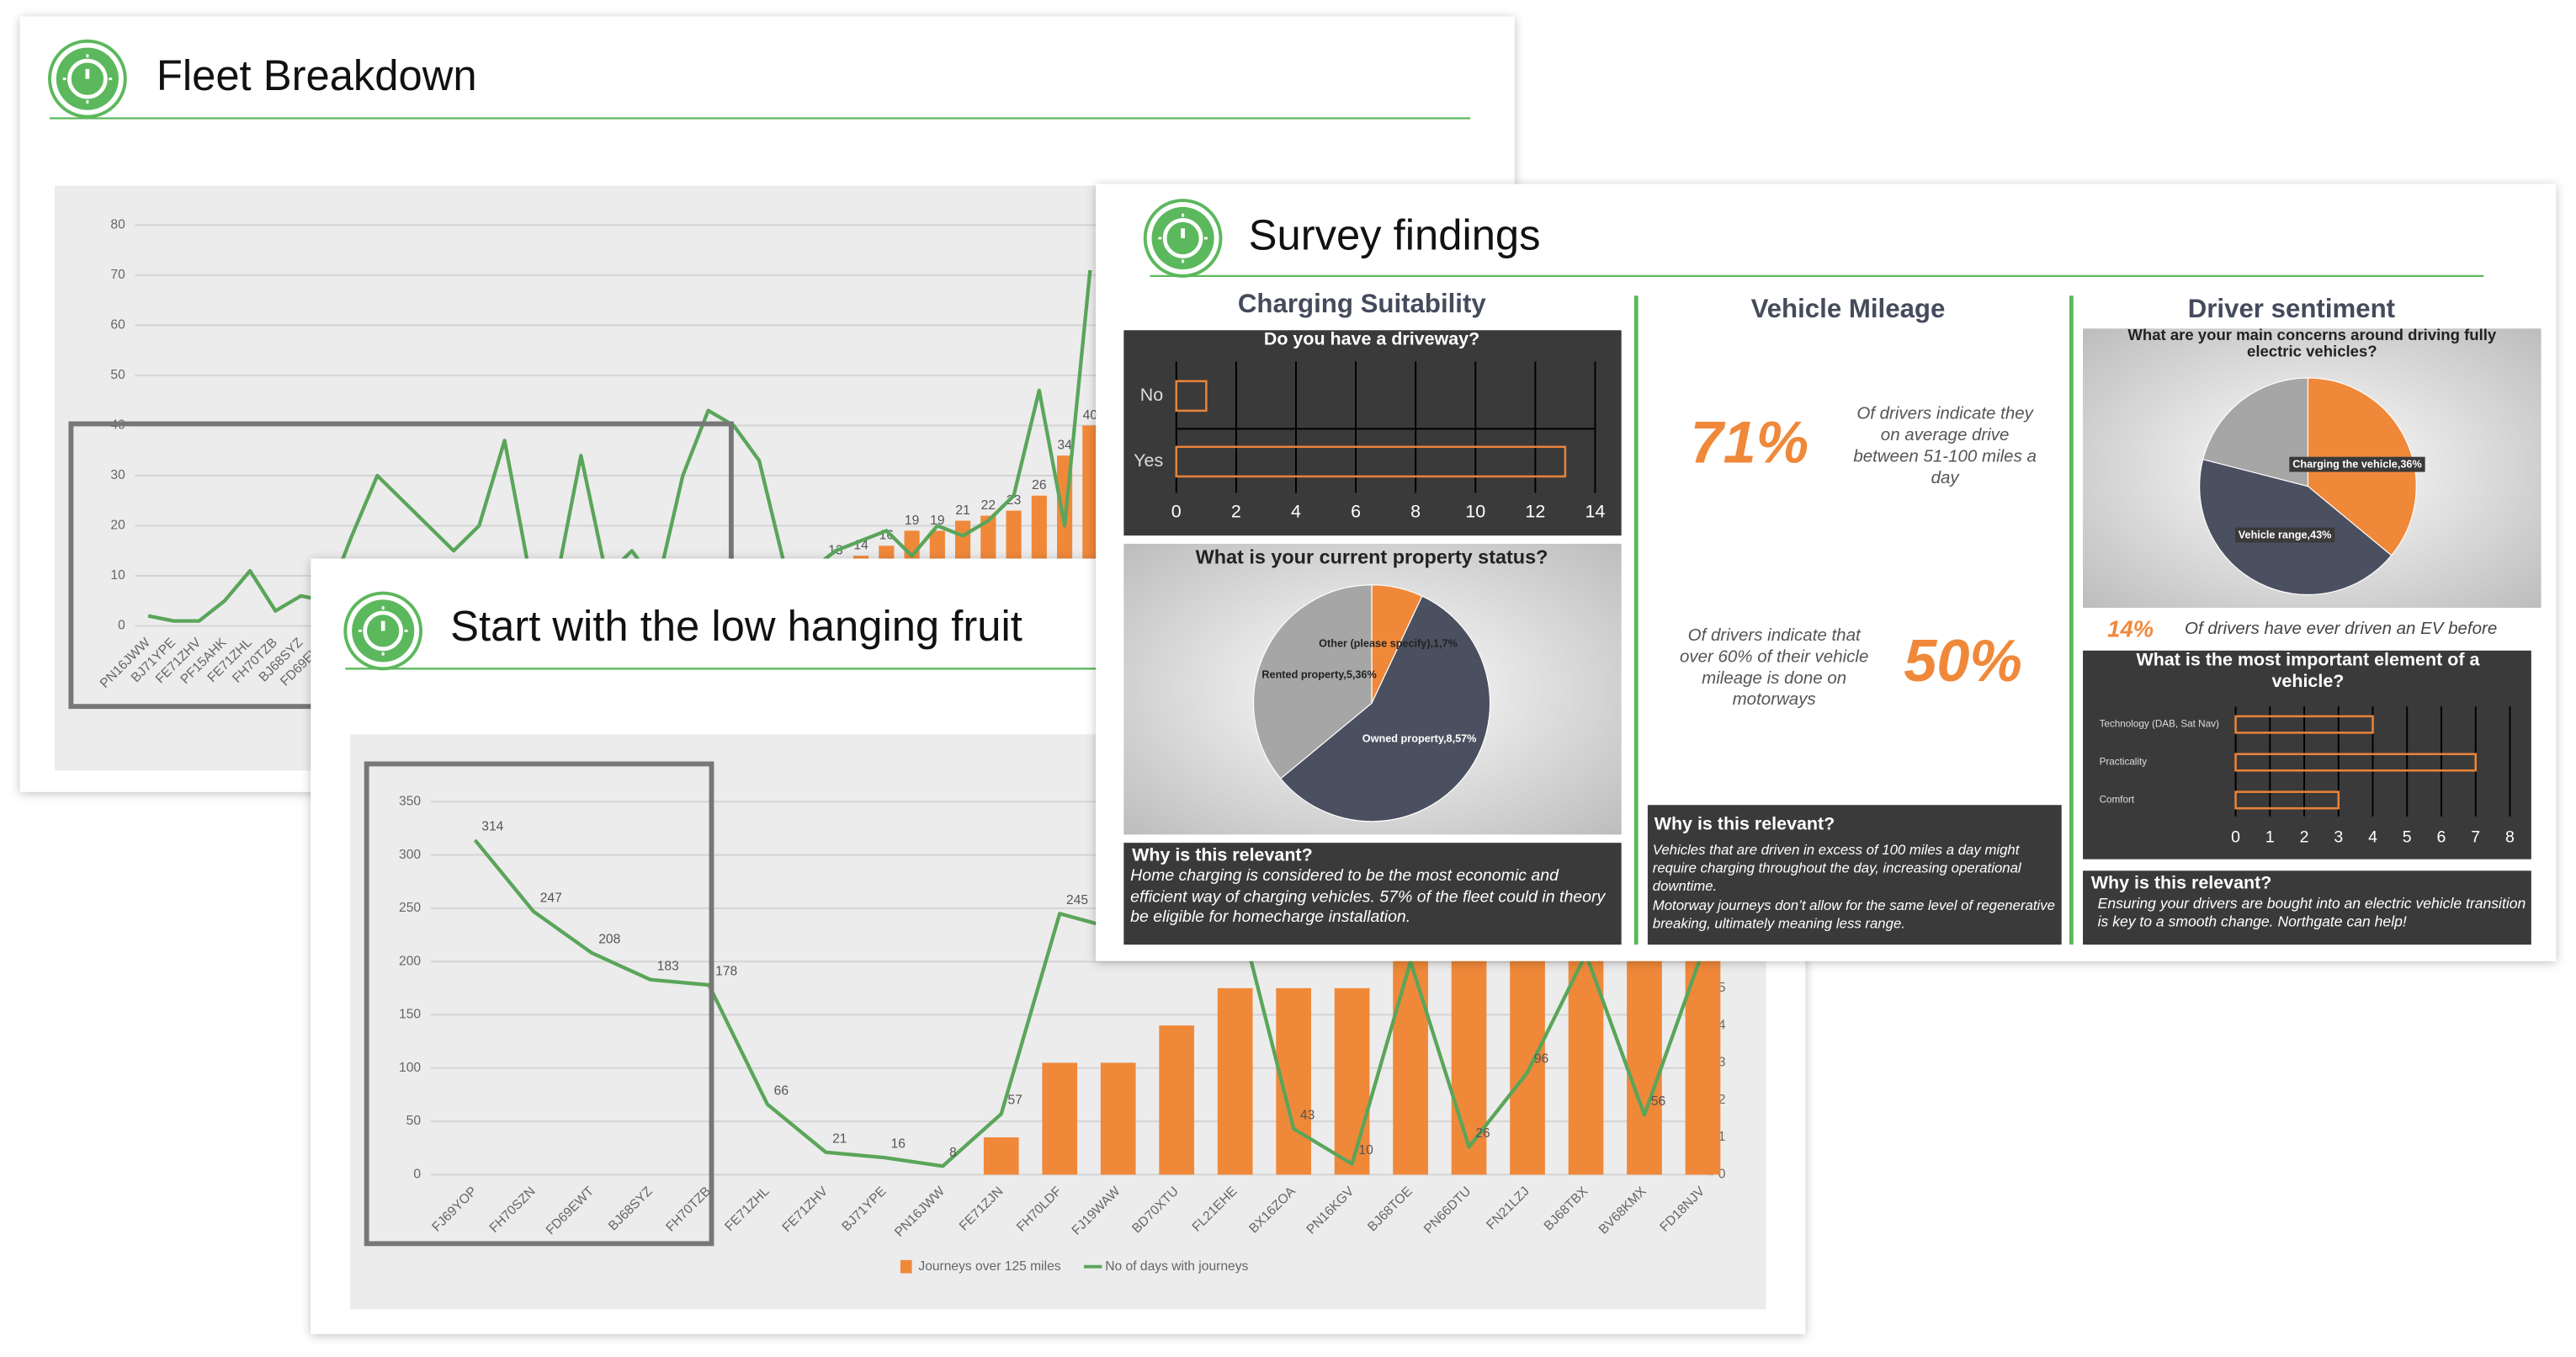 The height and width of the screenshot is (1357, 2576). What do you see at coordinates (1482, 1133) in the screenshot?
I see `line-value-label: 26` at bounding box center [1482, 1133].